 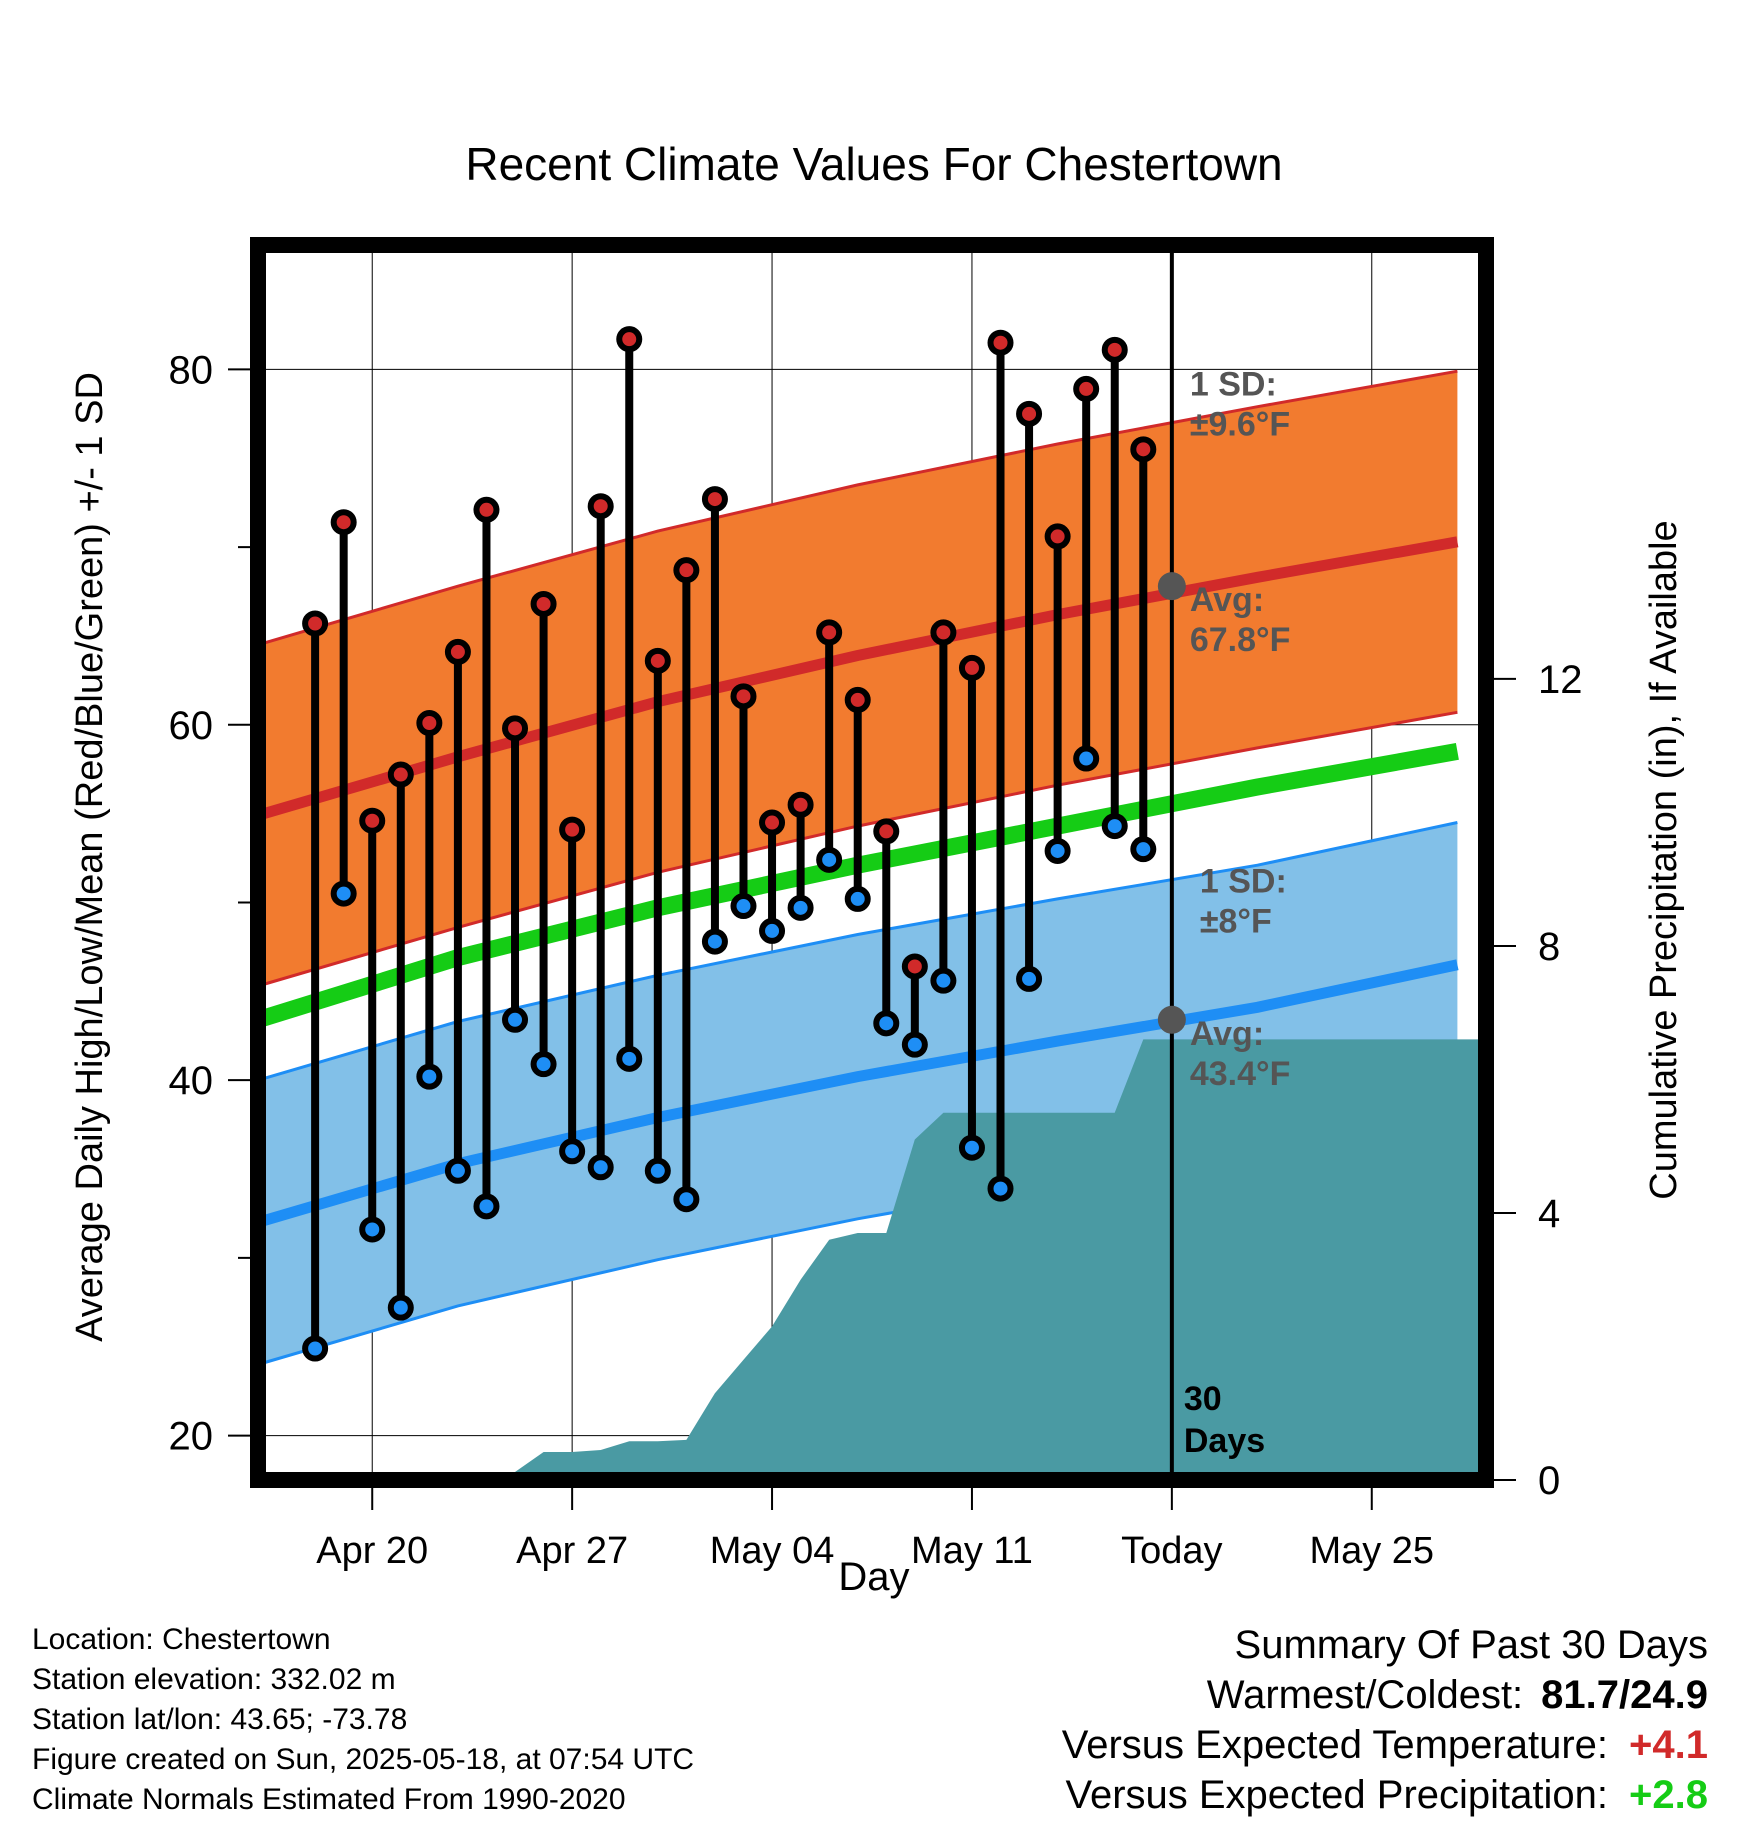 What do you see at coordinates (1243, 882) in the screenshot?
I see `annotation-low-text: 1 SD:` at bounding box center [1243, 882].